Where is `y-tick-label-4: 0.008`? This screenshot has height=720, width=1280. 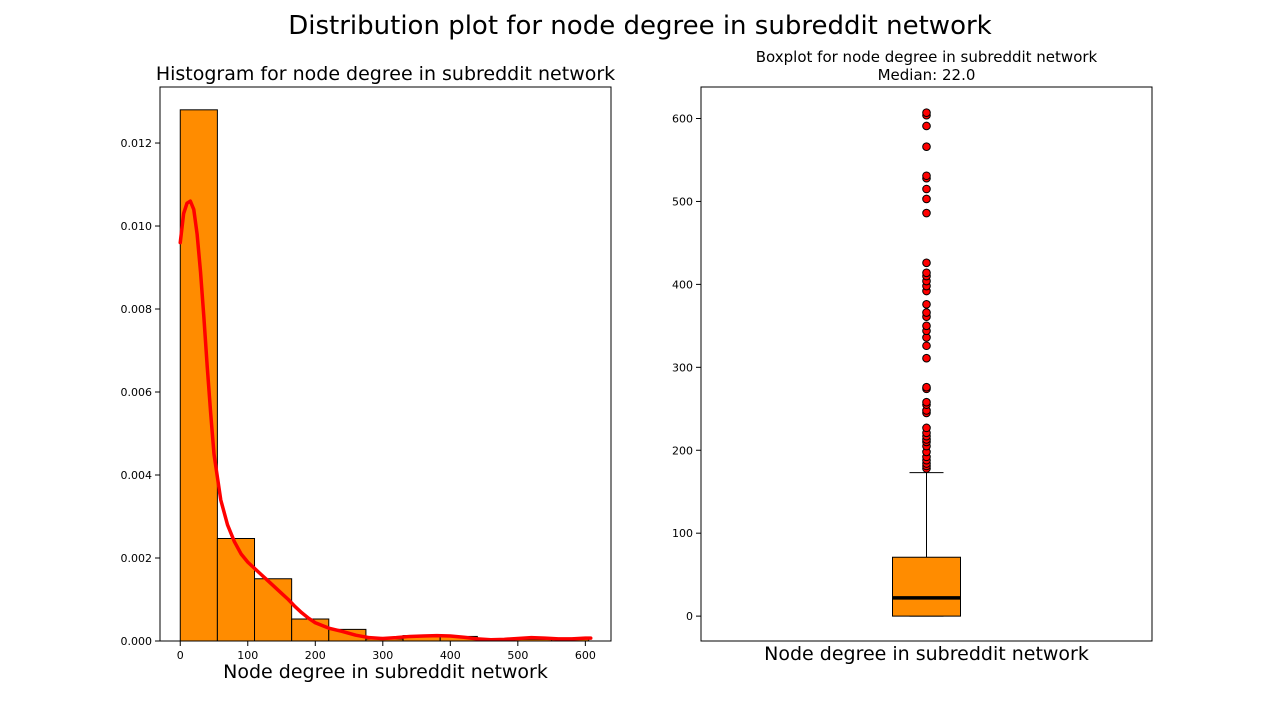 y-tick-label-4: 0.008 is located at coordinates (137, 309).